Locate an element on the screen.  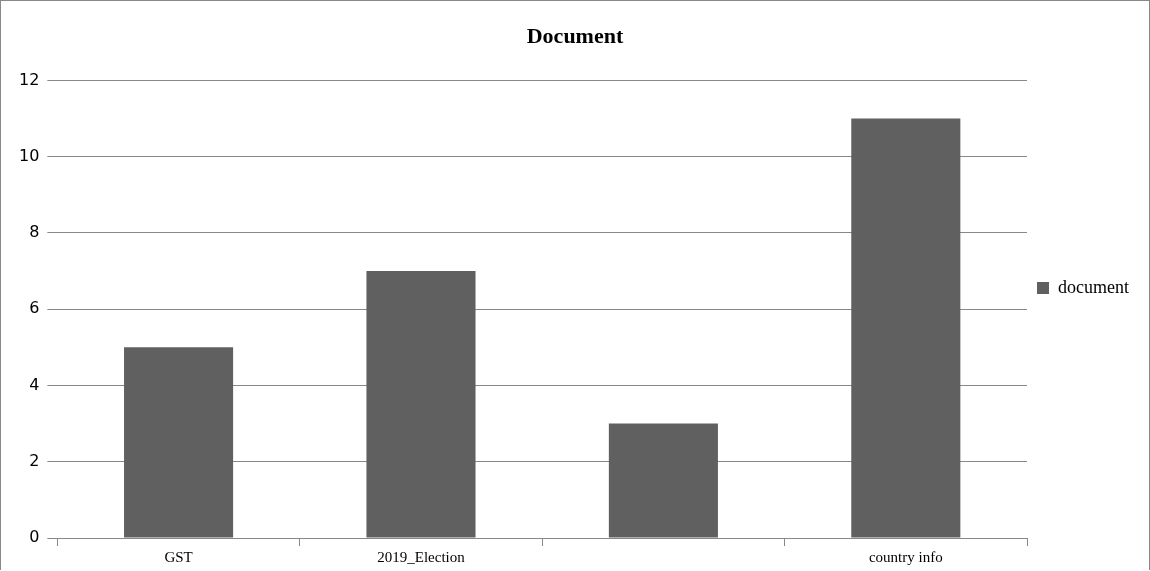
y-tick-label: 10 is located at coordinates (29, 155).